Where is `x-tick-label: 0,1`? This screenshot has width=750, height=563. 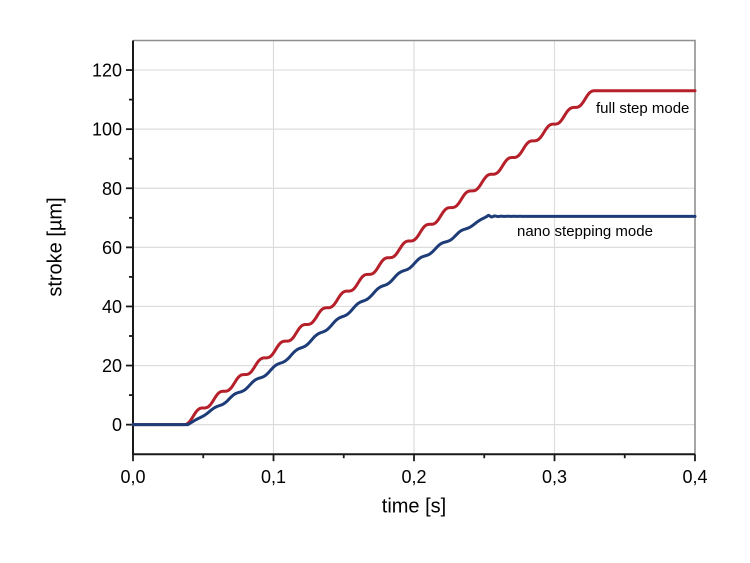 x-tick-label: 0,1 is located at coordinates (273, 477).